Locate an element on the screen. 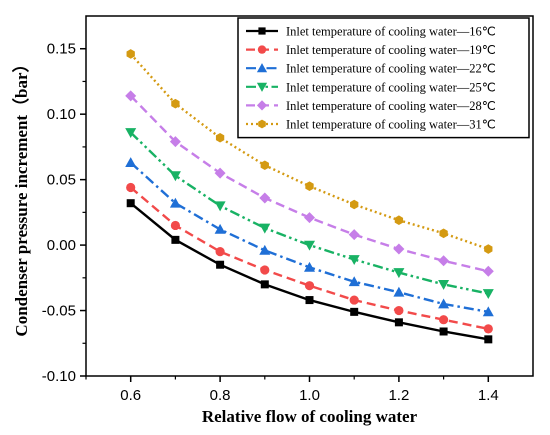 This screenshot has height=435, width=550. legend-entry: Inlet temperature of cooling water—16℃ is located at coordinates (371, 32).